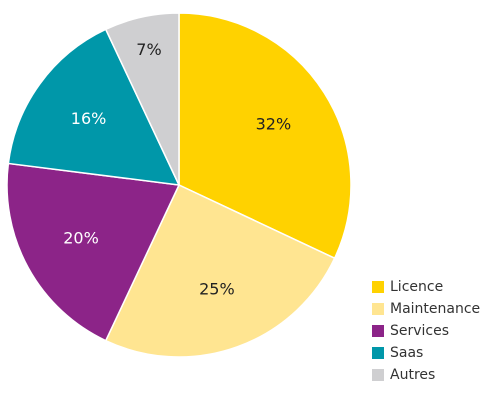  I want to click on legend-label: Maintenance, so click(435, 309).